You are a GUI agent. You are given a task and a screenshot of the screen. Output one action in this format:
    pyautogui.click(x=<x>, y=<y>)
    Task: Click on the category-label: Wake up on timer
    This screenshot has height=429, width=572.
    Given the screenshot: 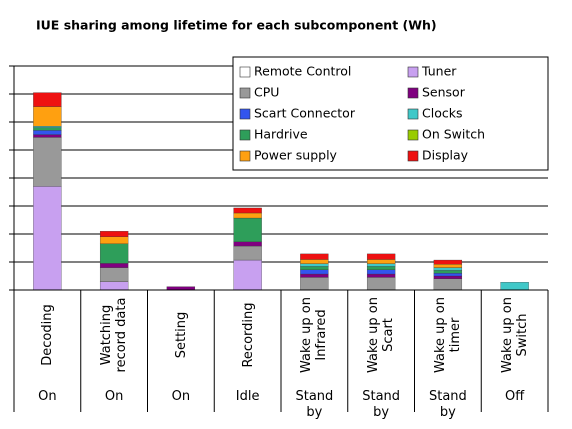 What is the action you would take?
    pyautogui.click(x=447, y=335)
    